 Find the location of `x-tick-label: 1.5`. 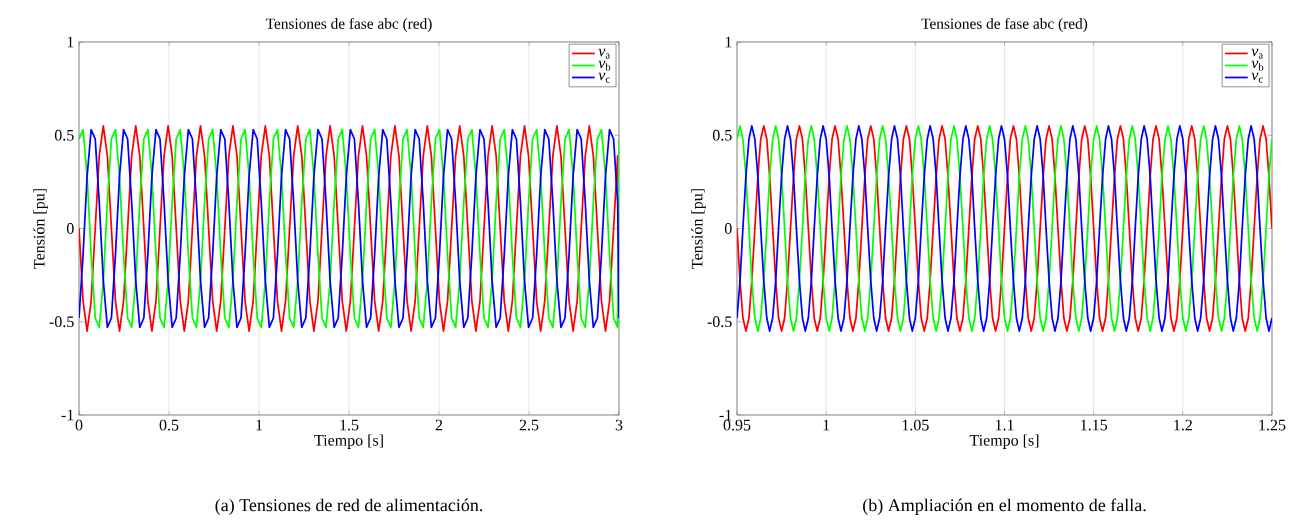

x-tick-label: 1.5 is located at coordinates (349, 425).